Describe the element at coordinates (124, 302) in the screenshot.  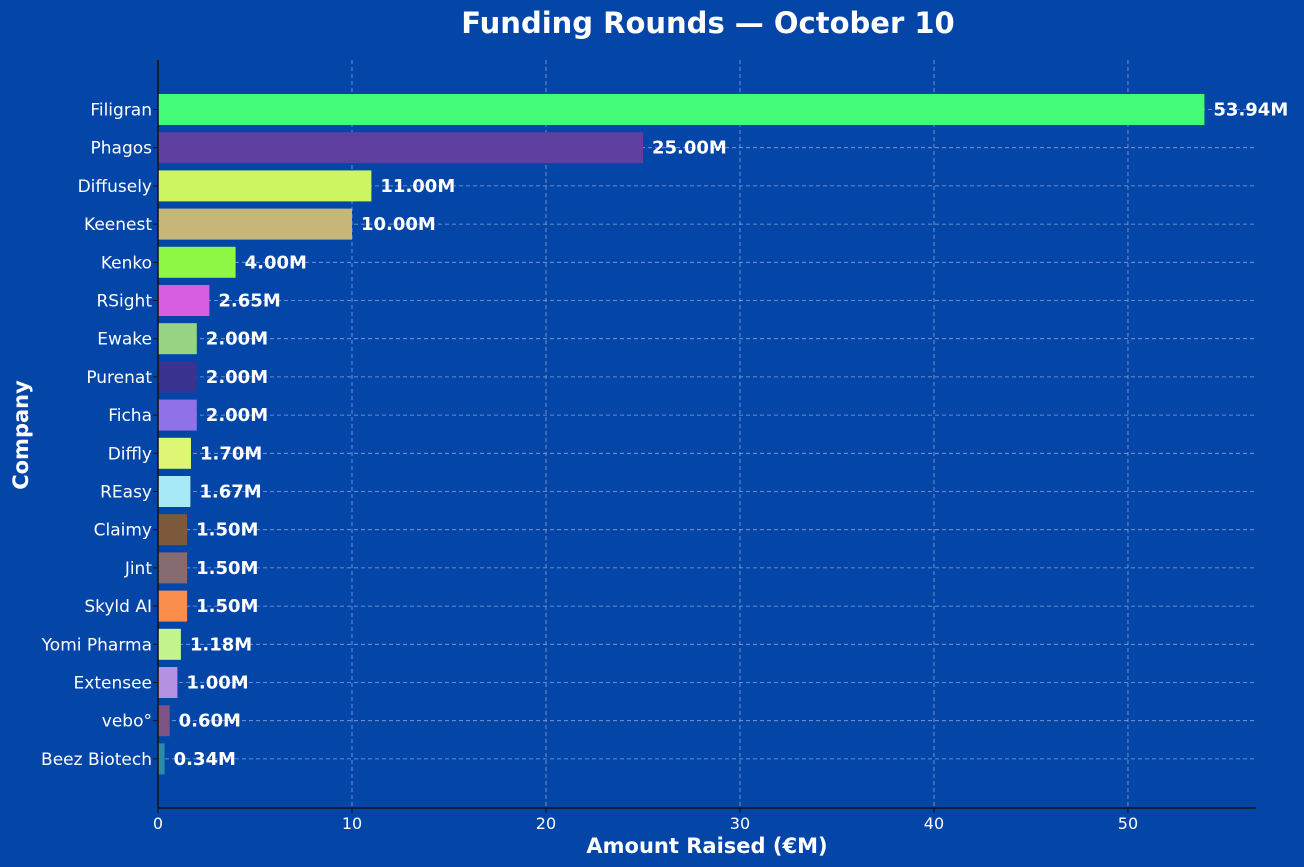
I see `category-label: RSight` at that location.